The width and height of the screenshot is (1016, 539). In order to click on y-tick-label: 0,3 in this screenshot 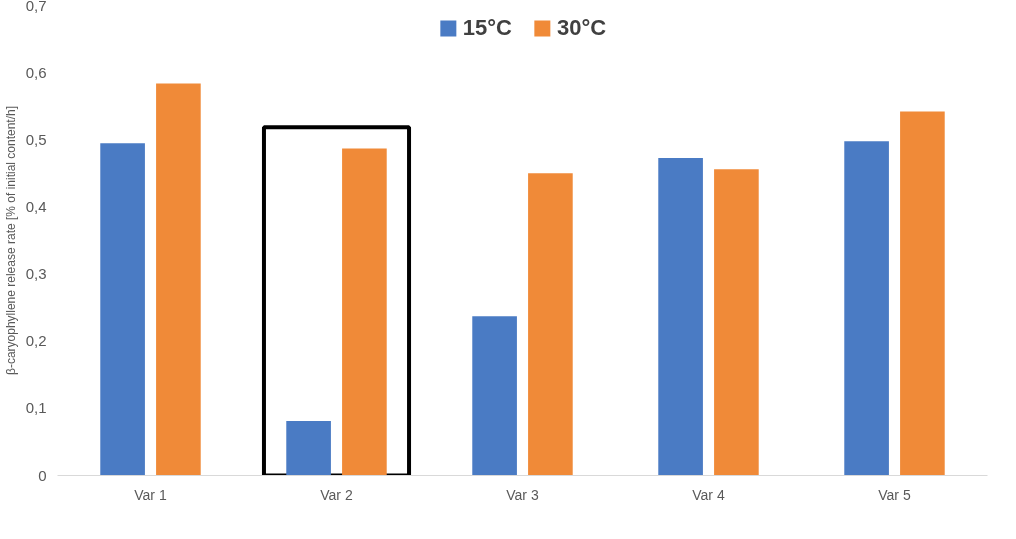, I will do `click(36, 274)`.